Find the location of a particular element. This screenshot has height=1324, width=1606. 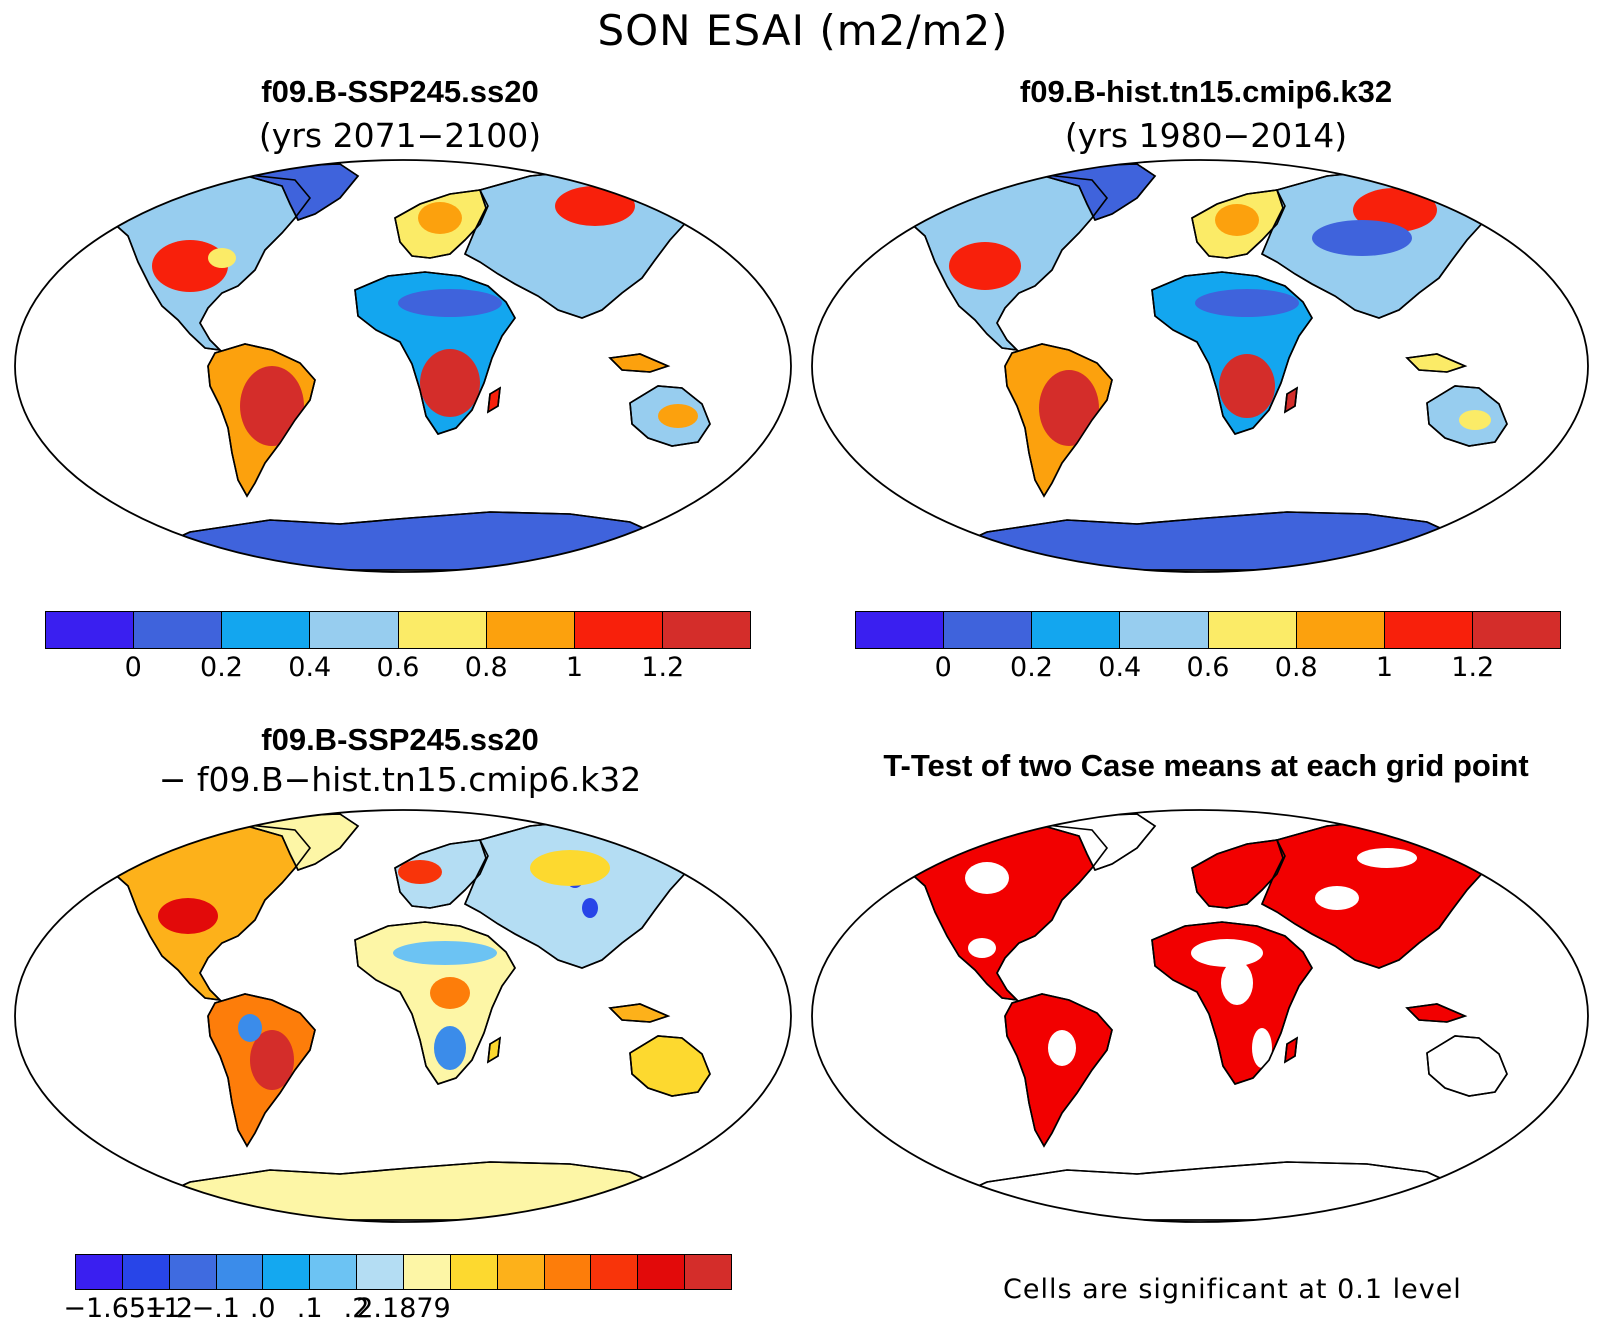

colorbar-panel3 is located at coordinates (403, 1272).